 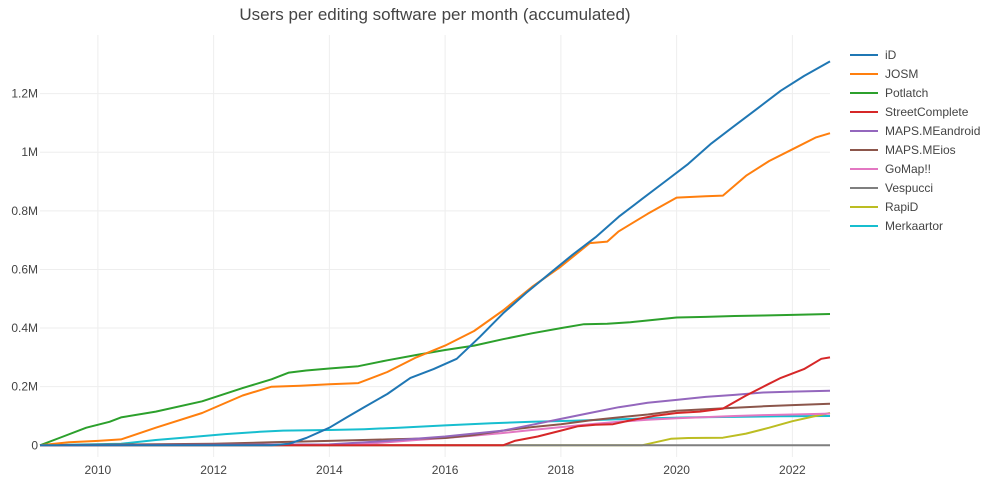 I want to click on legend-item: iD, so click(x=915, y=54).